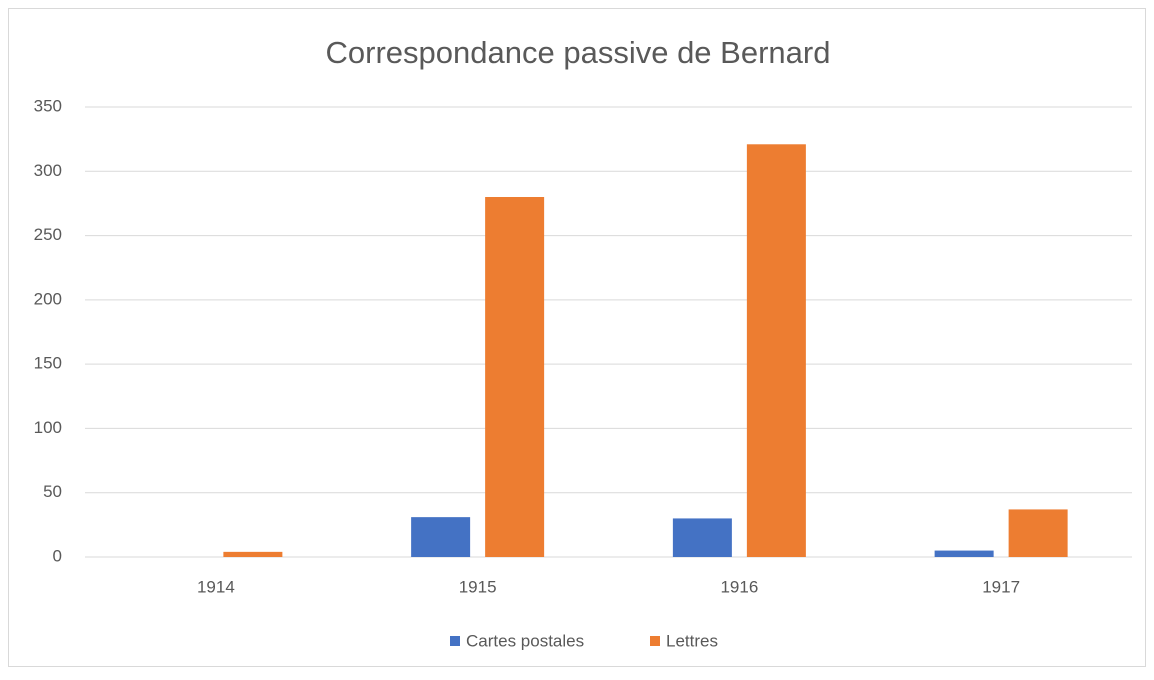 Image resolution: width=1154 pixels, height=680 pixels. I want to click on y-tick-label: 300, so click(48, 170).